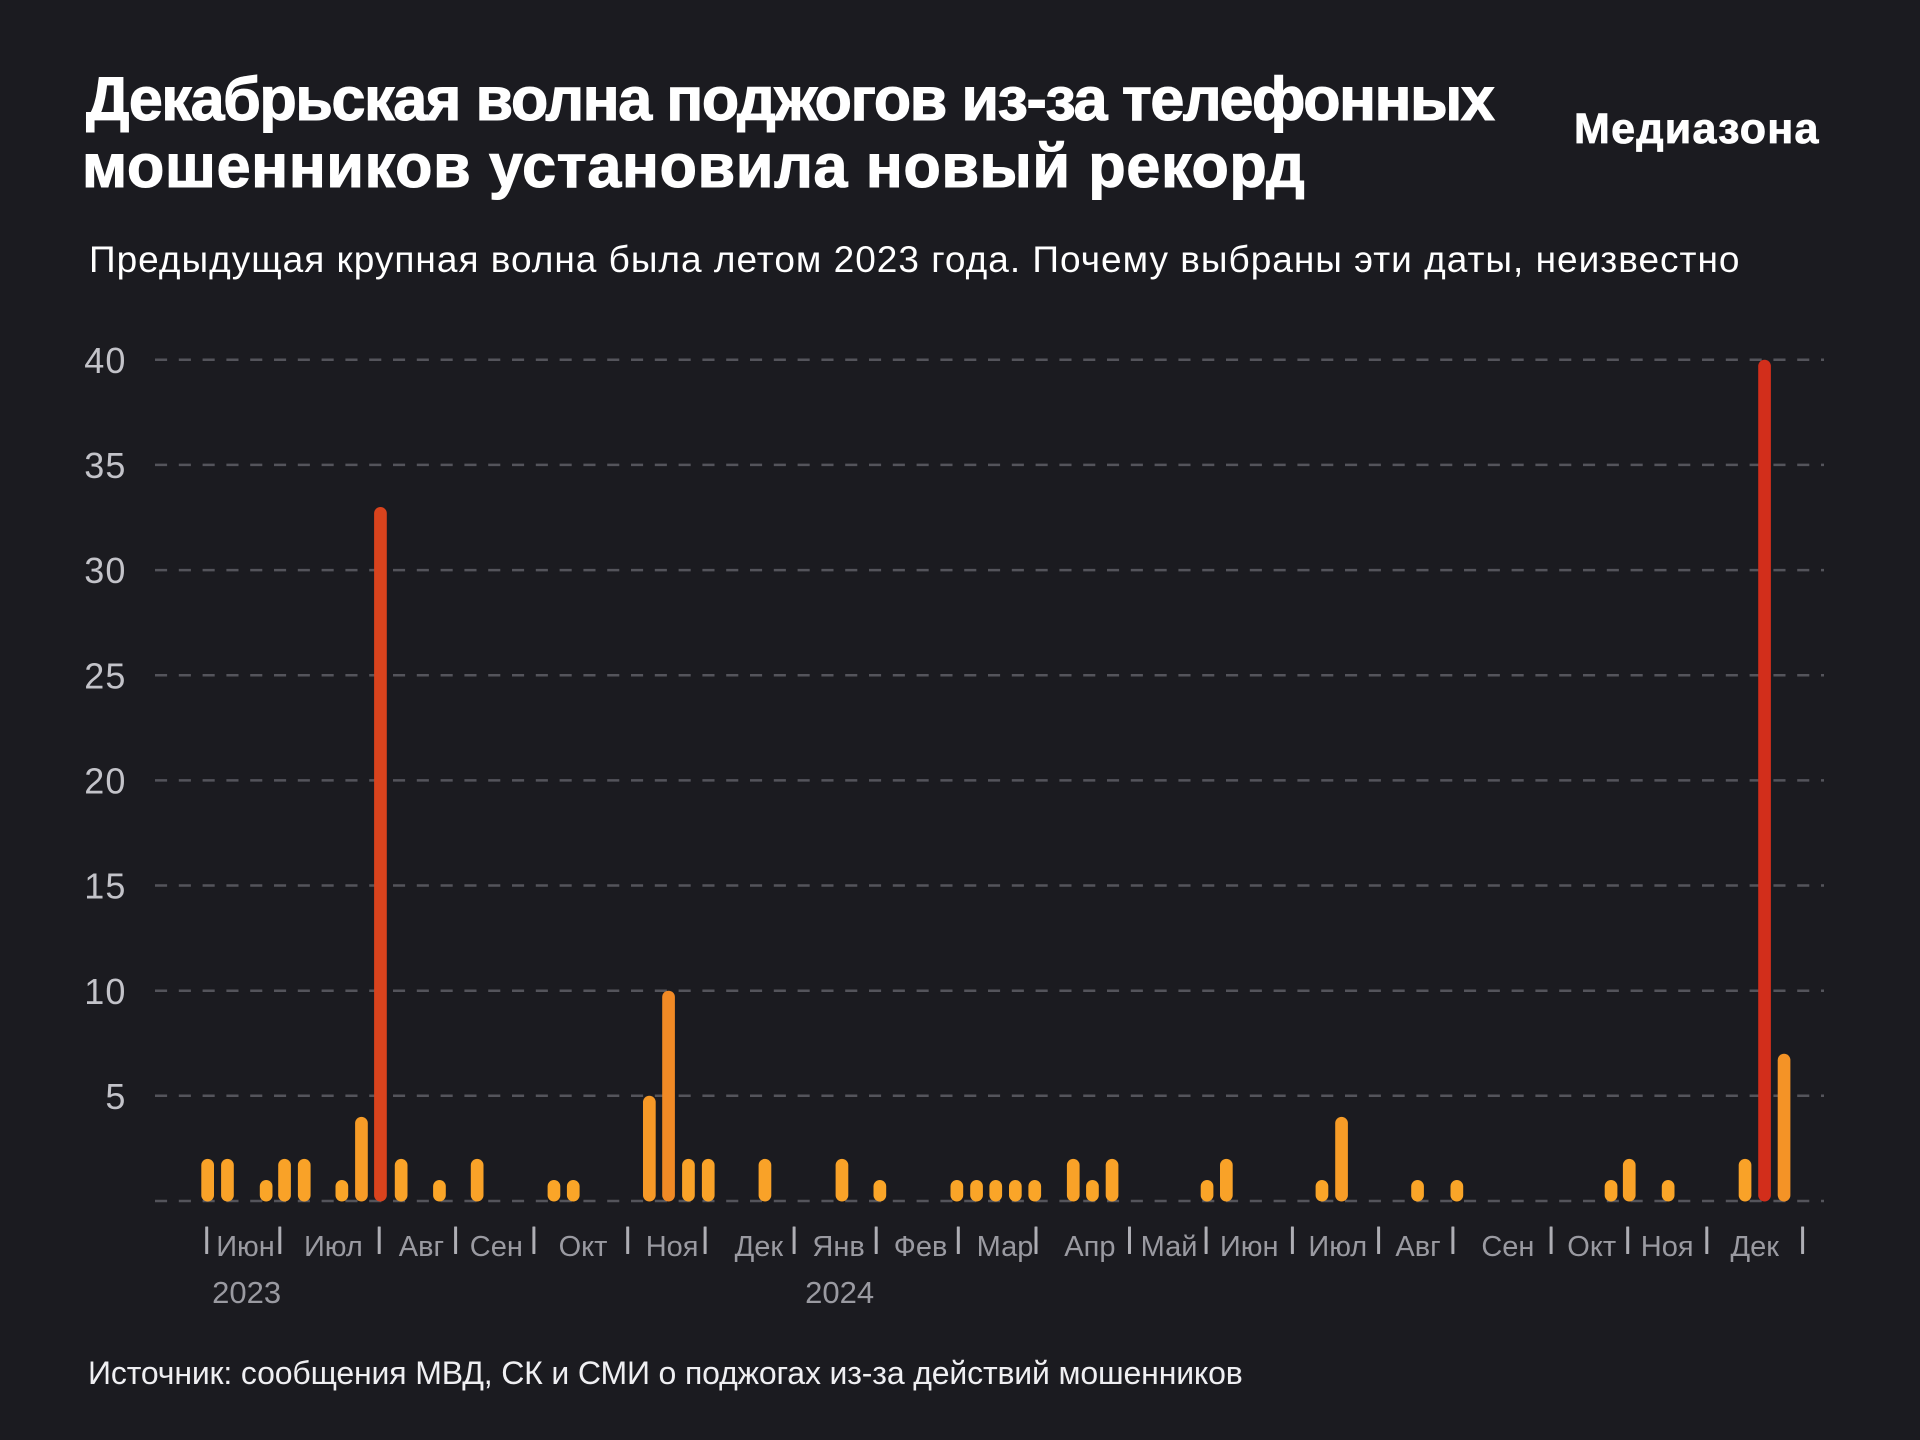 This screenshot has width=1920, height=1440. Describe the element at coordinates (105, 465) in the screenshot. I see `svg-text: 35` at that location.